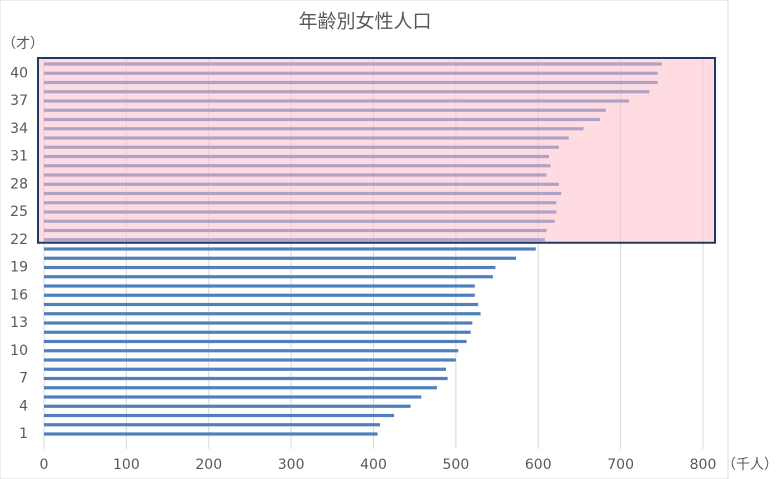 The height and width of the screenshot is (479, 777). Describe the element at coordinates (291, 465) in the screenshot. I see `x-tick-label: 300` at that location.